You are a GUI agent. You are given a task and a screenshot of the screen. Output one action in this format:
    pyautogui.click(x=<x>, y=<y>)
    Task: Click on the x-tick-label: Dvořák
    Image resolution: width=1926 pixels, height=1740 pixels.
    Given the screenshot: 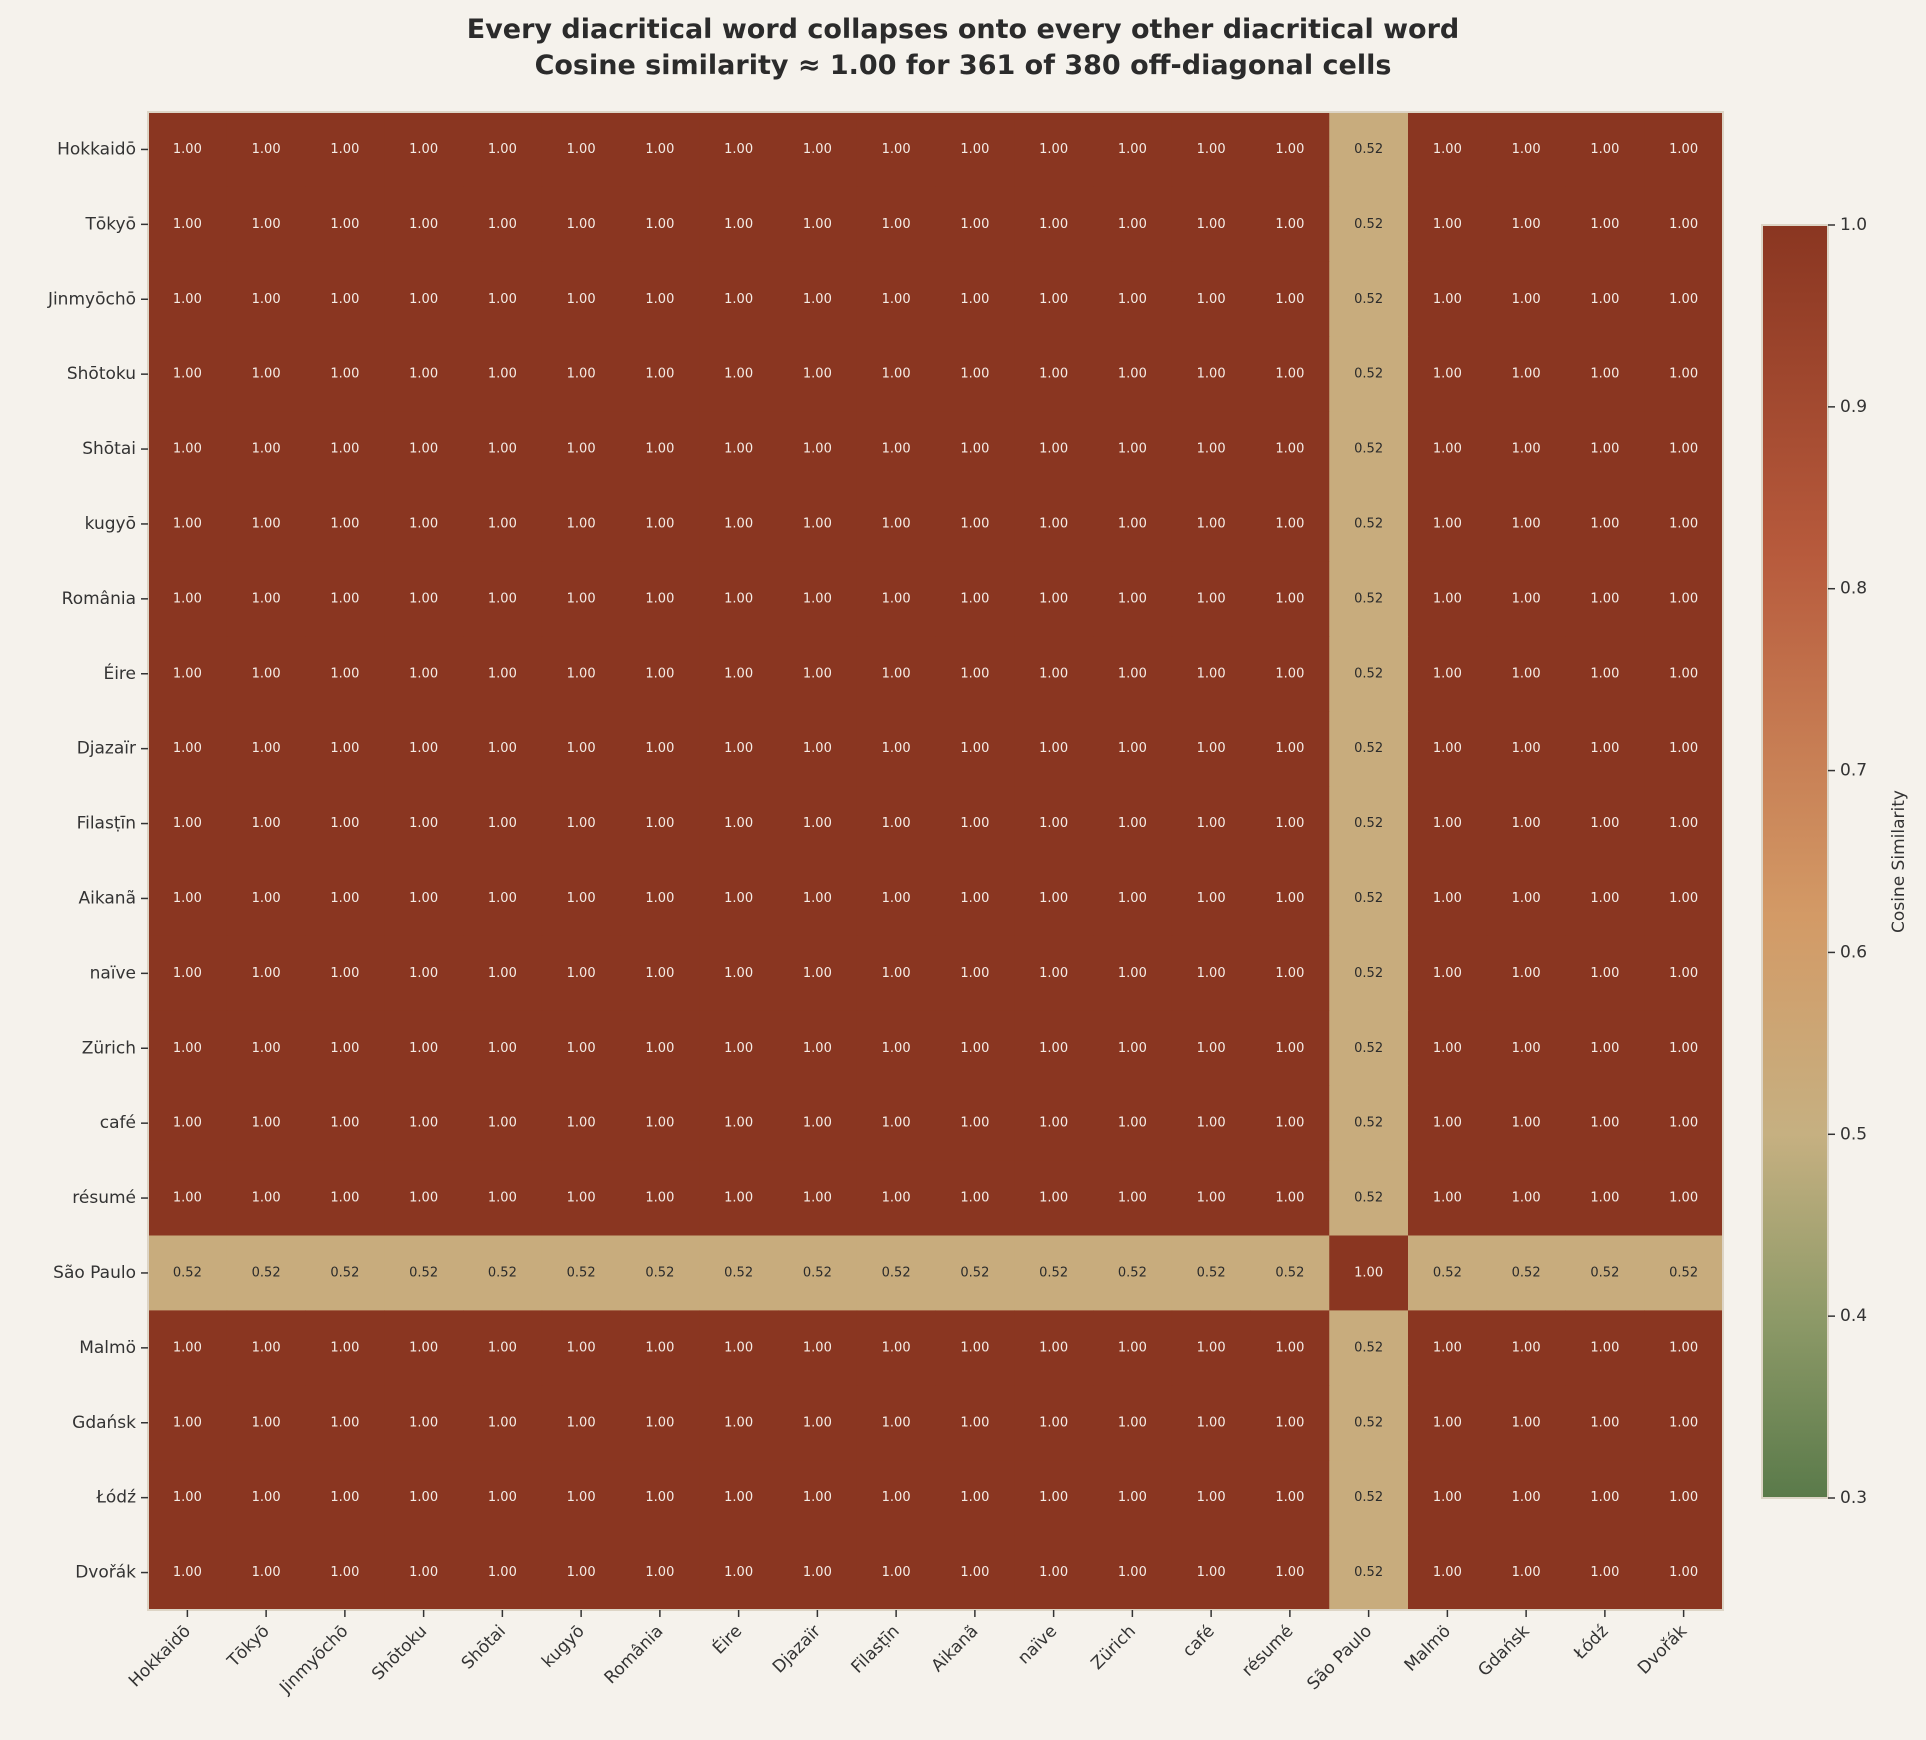 What is the action you would take?
    pyautogui.click(x=1662, y=1649)
    